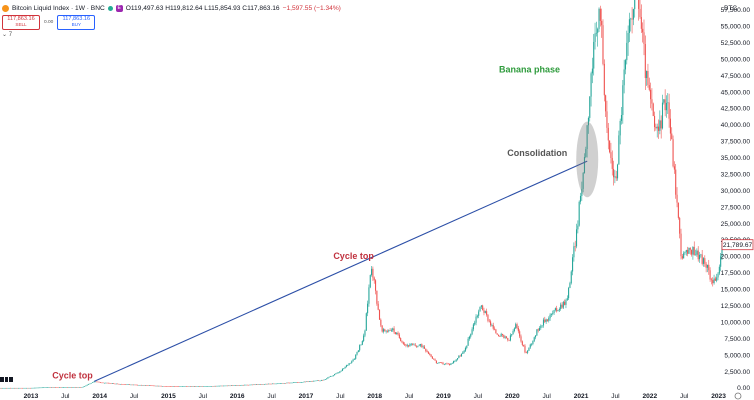 This screenshot has width=754, height=400. I want to click on annotation-label: Consolidation, so click(537, 153).